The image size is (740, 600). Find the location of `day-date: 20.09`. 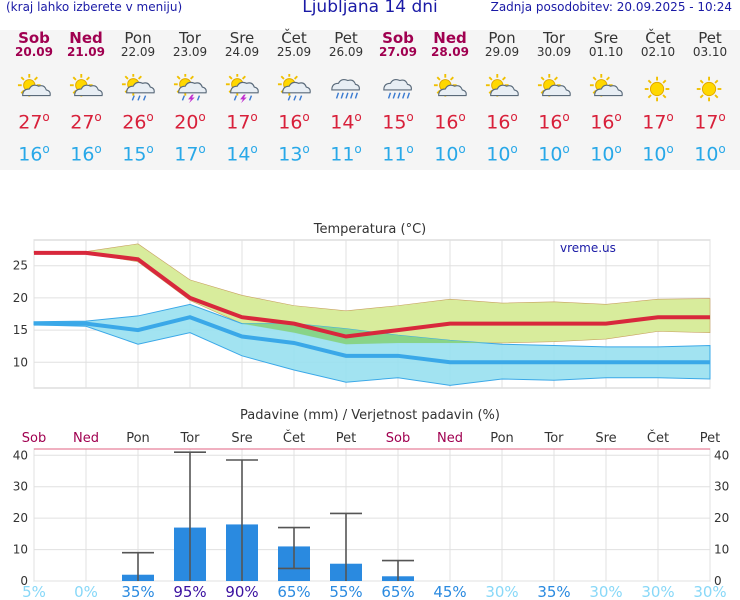

day-date: 20.09 is located at coordinates (34, 52).